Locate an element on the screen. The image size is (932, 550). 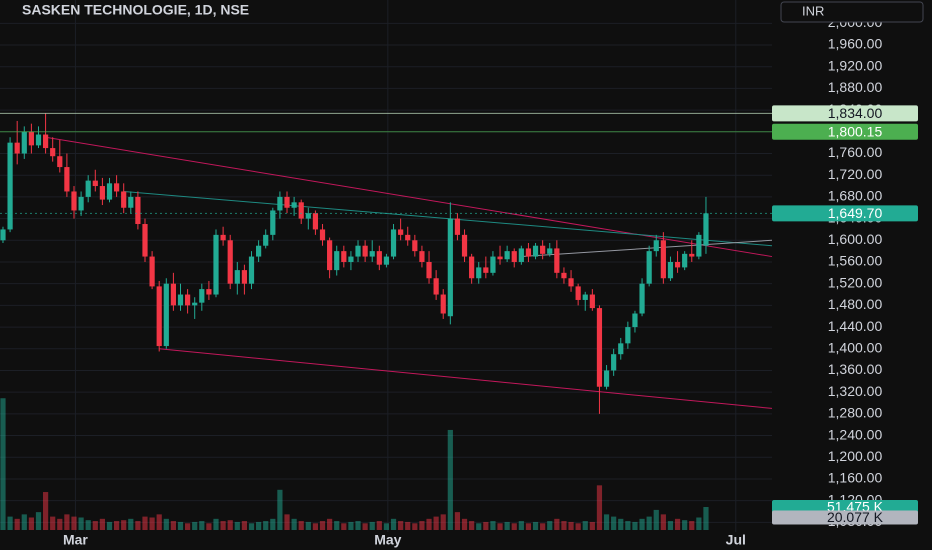
price-label: 1,649.70 is located at coordinates (855, 213).